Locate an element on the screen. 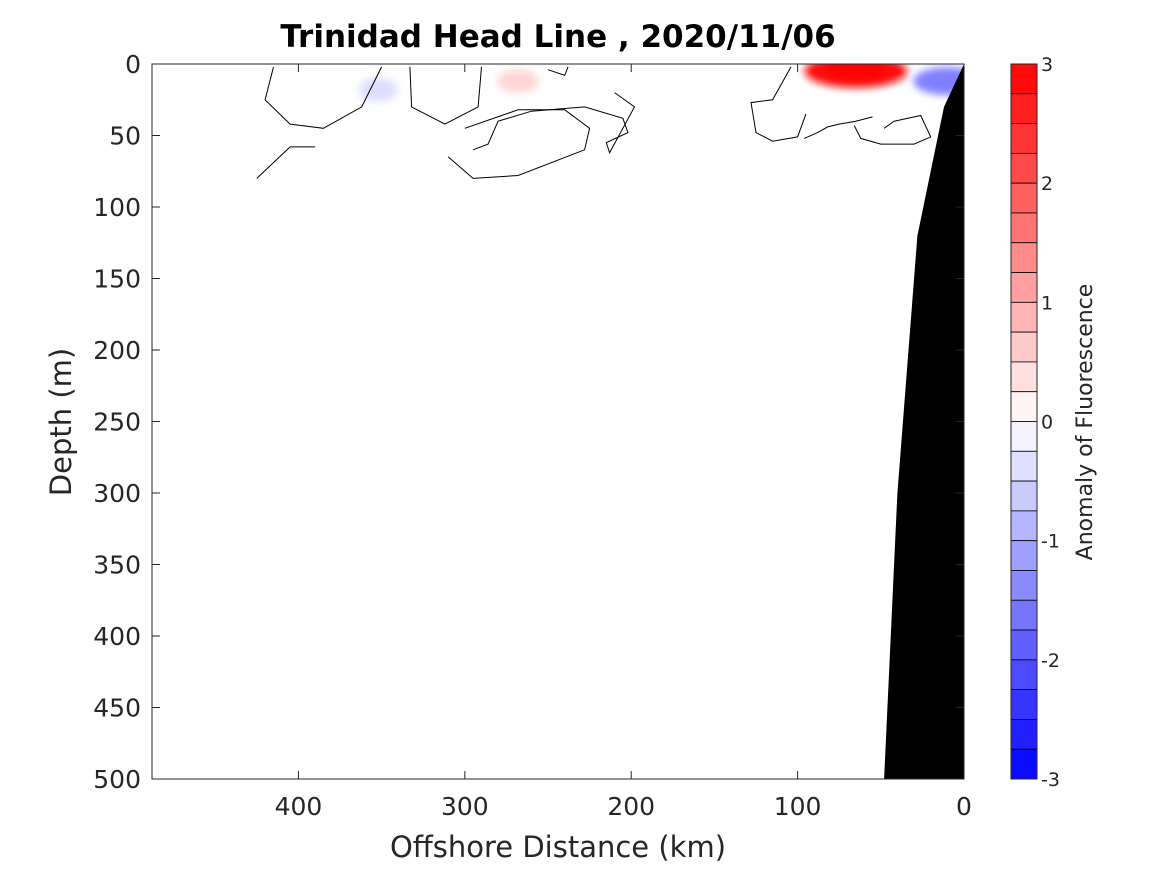  x-tick-label: 100 is located at coordinates (798, 806).